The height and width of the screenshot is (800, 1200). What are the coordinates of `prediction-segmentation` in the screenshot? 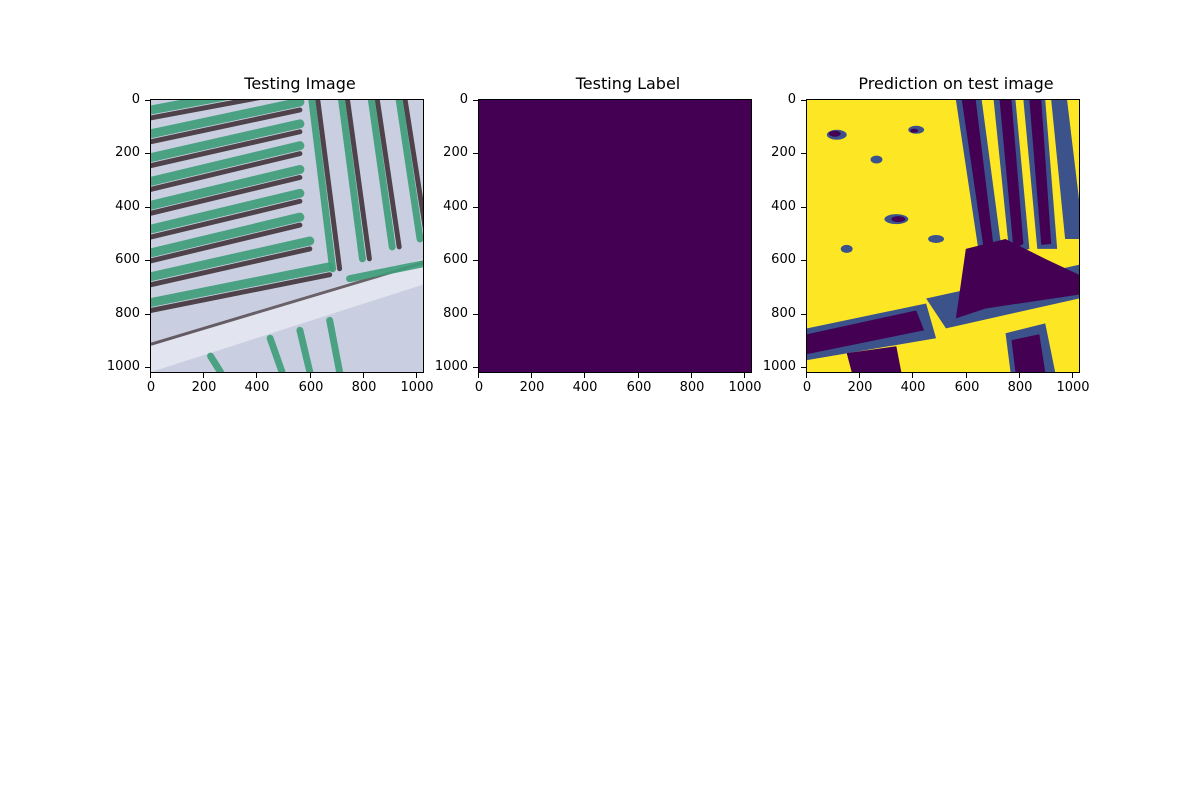 It's located at (943, 236).